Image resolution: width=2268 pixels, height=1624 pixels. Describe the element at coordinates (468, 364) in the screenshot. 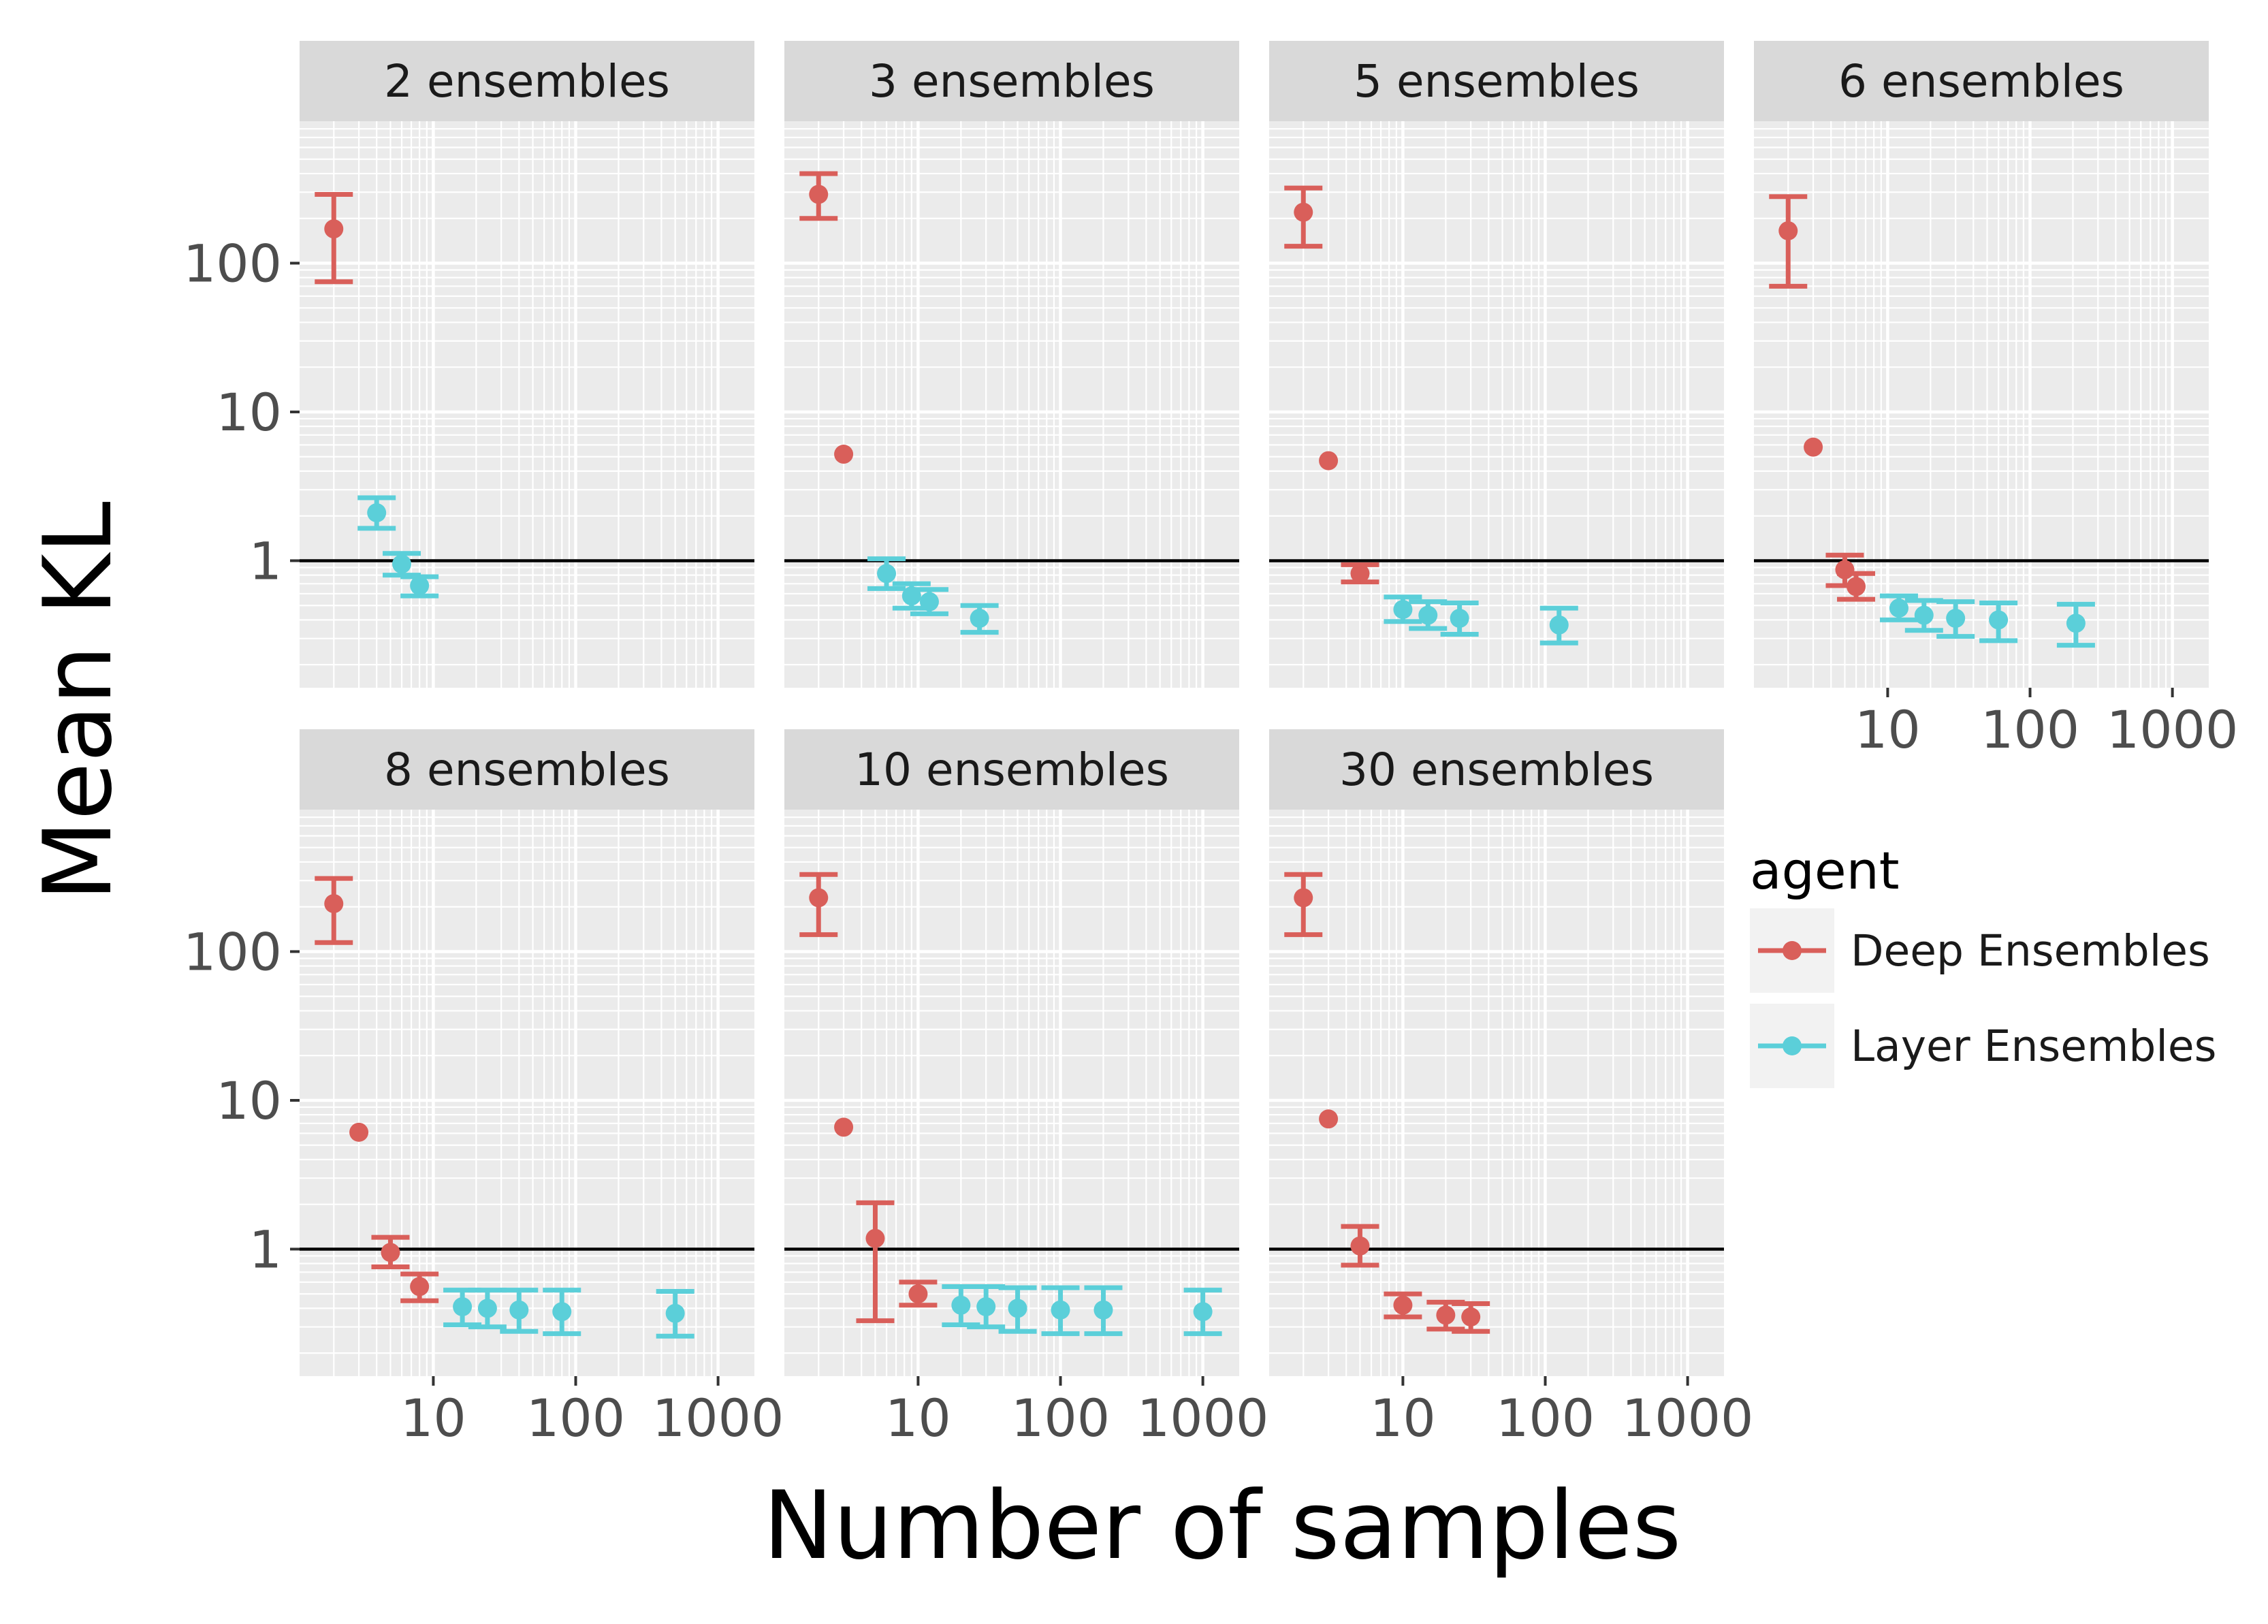

I see `facet-panel: 2 ensembles 1 10 100` at that location.